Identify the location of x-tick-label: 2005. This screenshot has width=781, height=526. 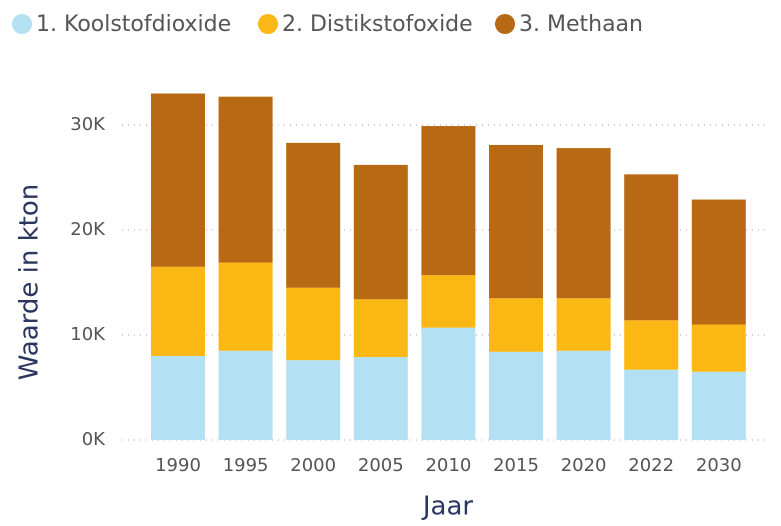
(381, 465).